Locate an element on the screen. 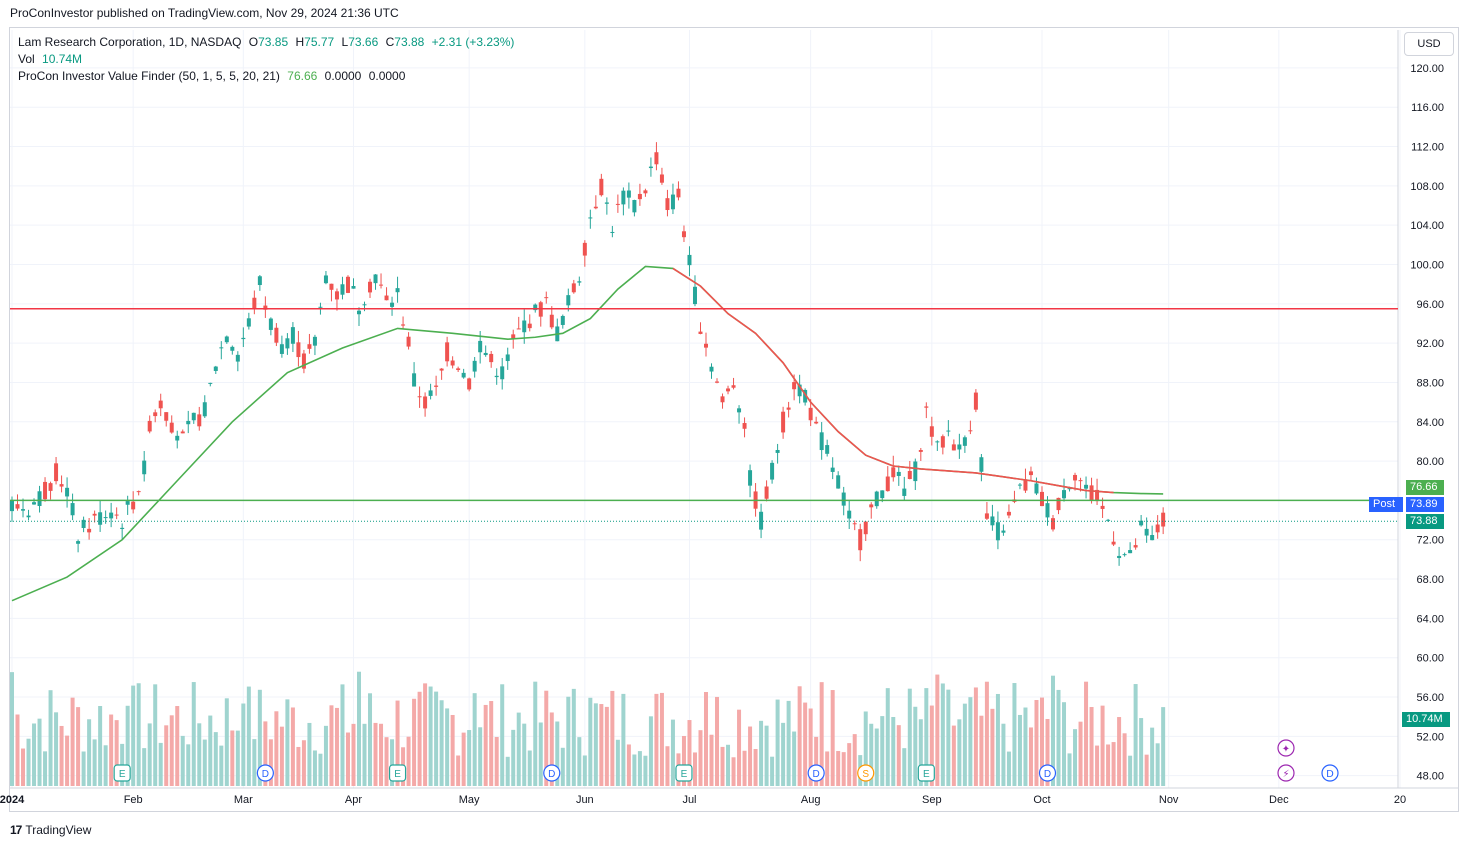 This screenshot has height=849, width=1469. y-tick-label: 80.00 is located at coordinates (1430, 462).